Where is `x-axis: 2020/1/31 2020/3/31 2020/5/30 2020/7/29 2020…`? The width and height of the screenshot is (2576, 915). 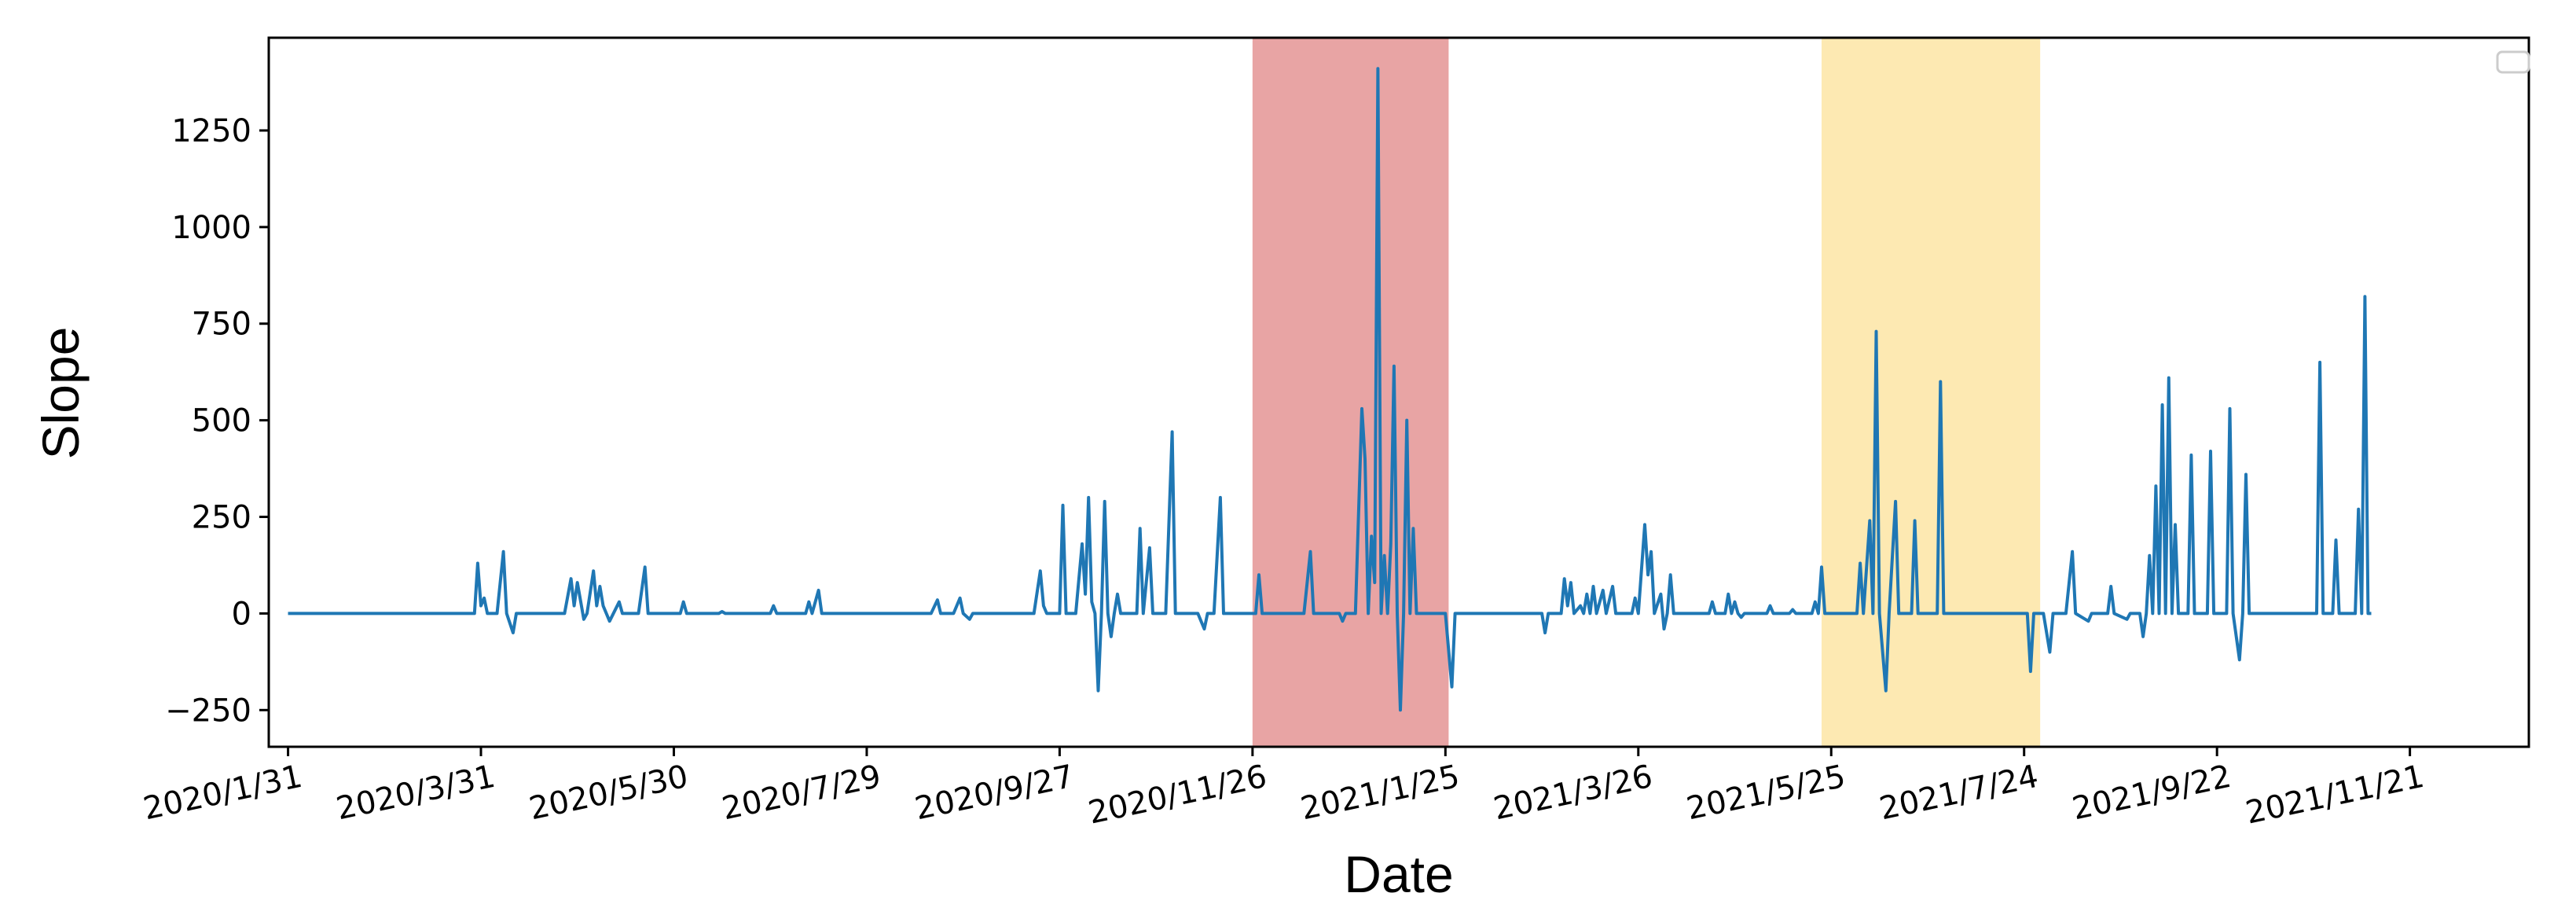
x-axis: 2020/1/31 2020/3/31 2020/5/30 2020/7/29 2020… is located at coordinates (1283, 789).